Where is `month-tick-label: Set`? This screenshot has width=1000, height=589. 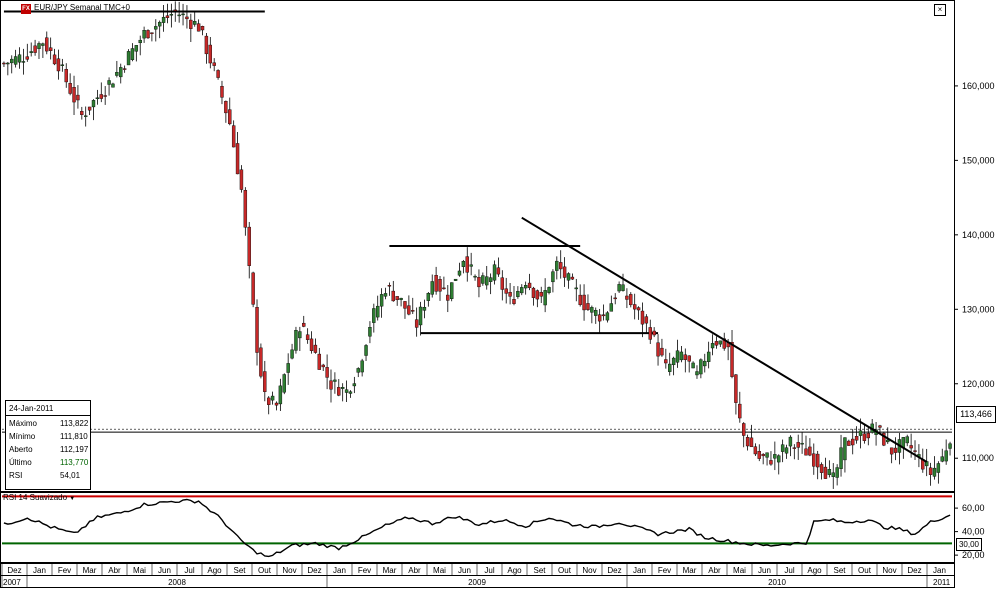 month-tick-label: Set is located at coordinates (539, 570).